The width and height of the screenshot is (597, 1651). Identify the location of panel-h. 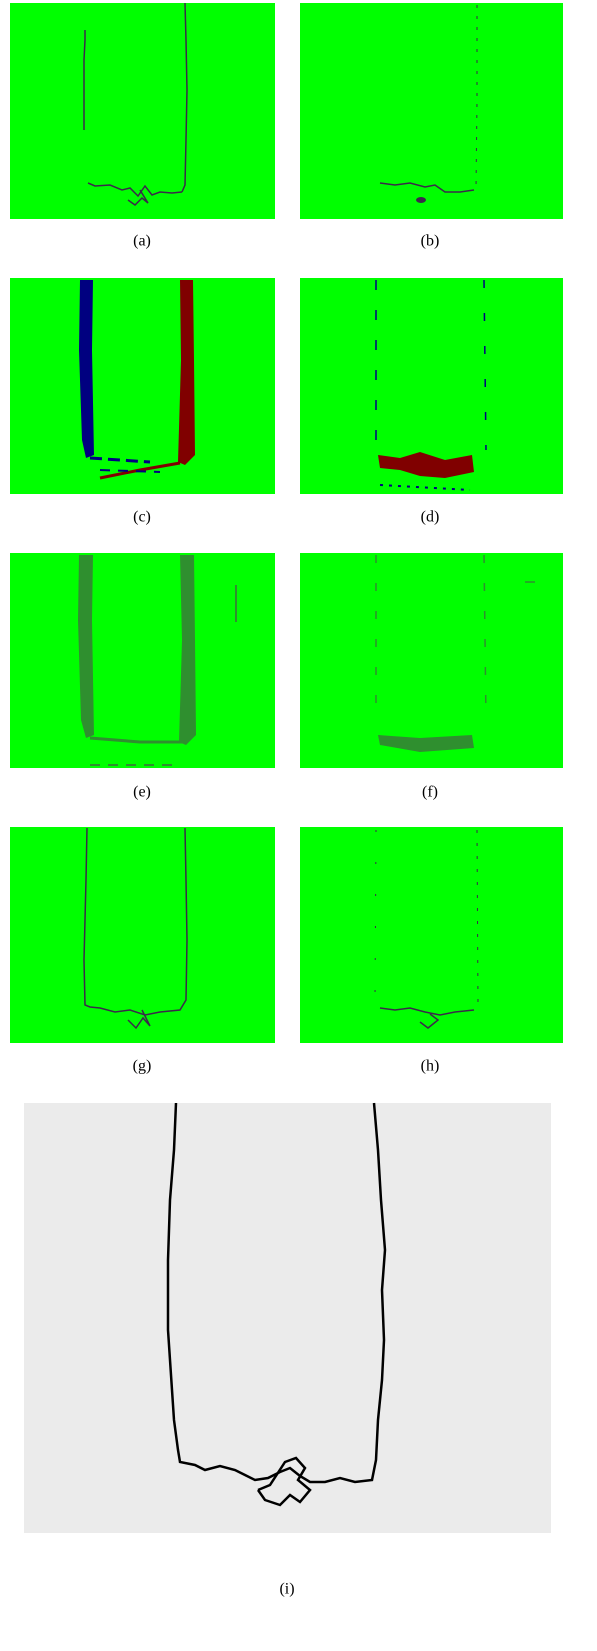
(431, 935).